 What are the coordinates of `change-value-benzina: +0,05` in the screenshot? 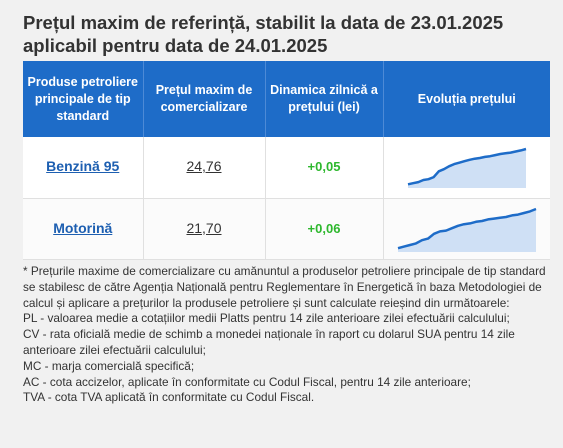 It's located at (324, 167).